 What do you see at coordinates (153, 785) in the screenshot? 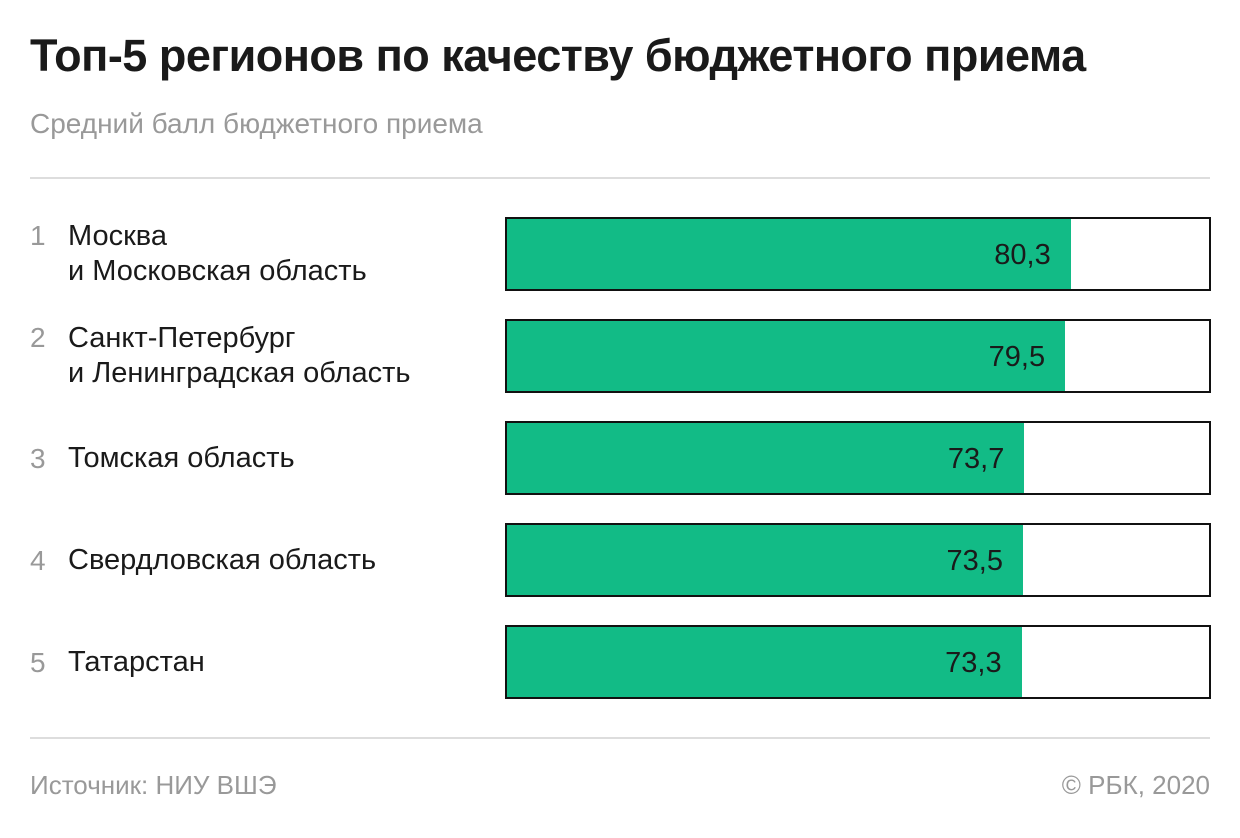
I see `source-note: Источник: НИУ ВШЭ` at bounding box center [153, 785].